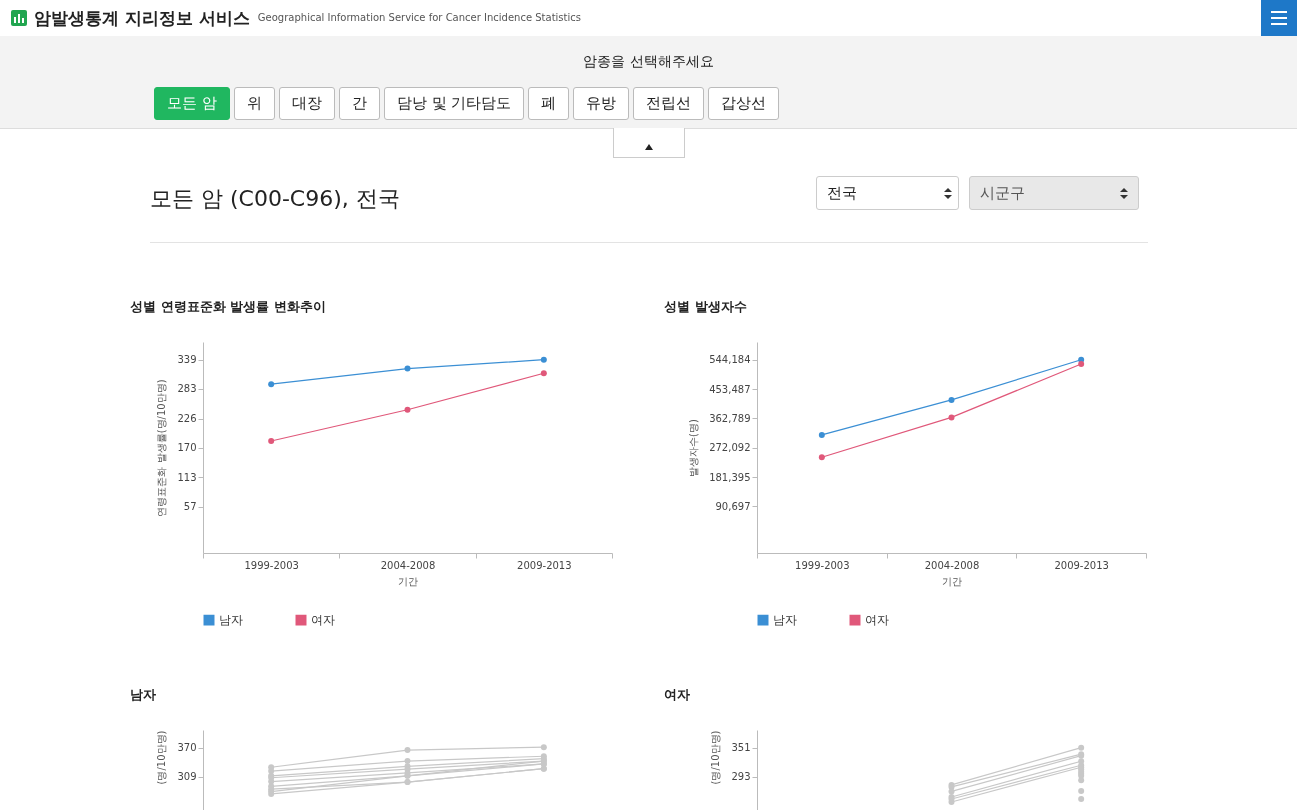  What do you see at coordinates (677, 694) in the screenshot?
I see `chart-title: 여자` at bounding box center [677, 694].